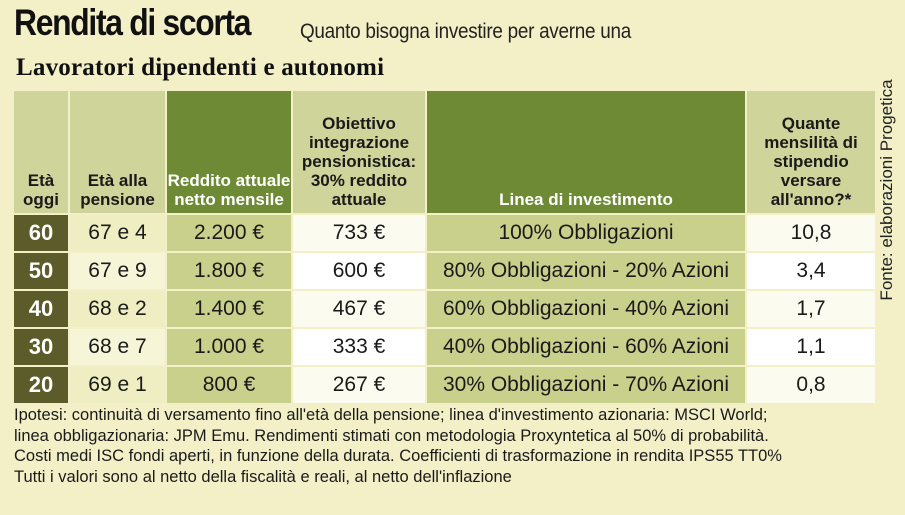 The height and width of the screenshot is (515, 905). I want to click on cell-linea: 100% Obbligazioni, so click(587, 232).